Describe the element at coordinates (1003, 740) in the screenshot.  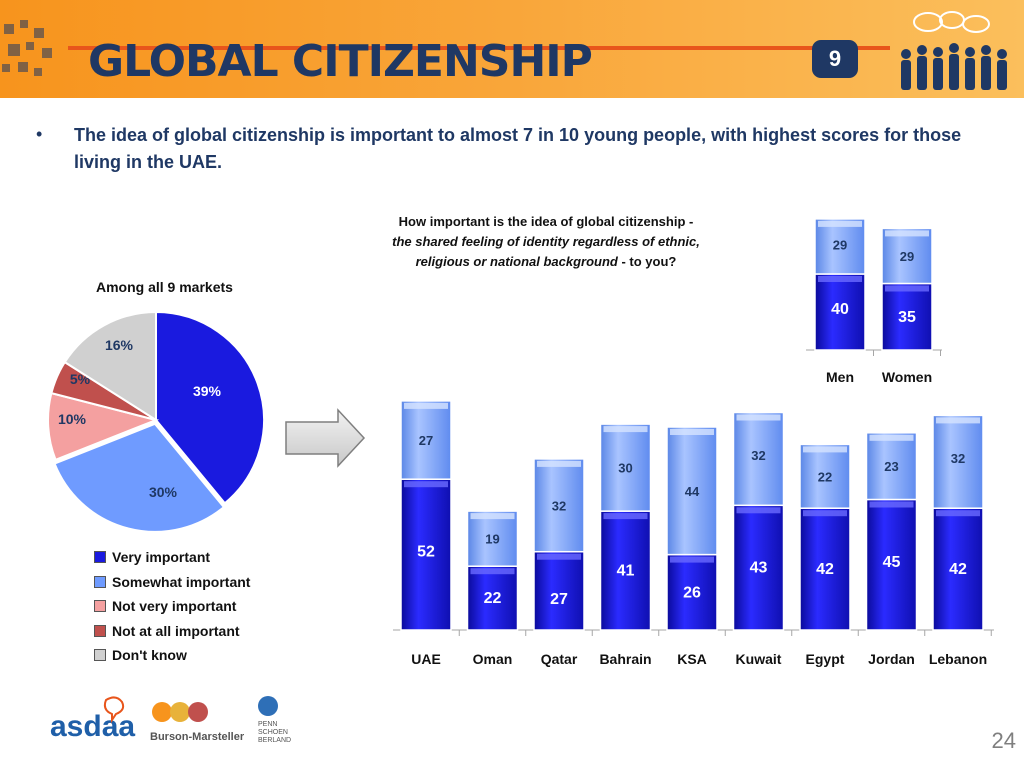
I see `page-number: 24` at that location.